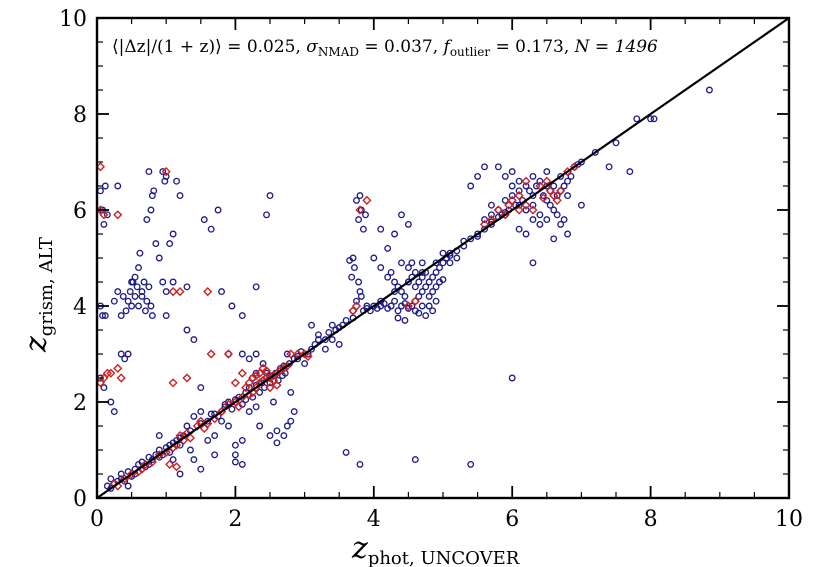  What do you see at coordinates (80, 307) in the screenshot?
I see `y-tick-label: 4` at bounding box center [80, 307].